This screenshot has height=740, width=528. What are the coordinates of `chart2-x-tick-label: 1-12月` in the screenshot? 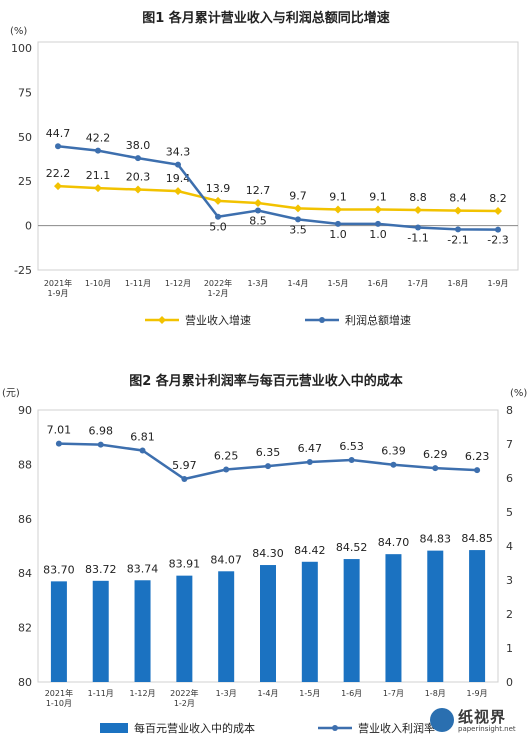 It's located at (142, 693).